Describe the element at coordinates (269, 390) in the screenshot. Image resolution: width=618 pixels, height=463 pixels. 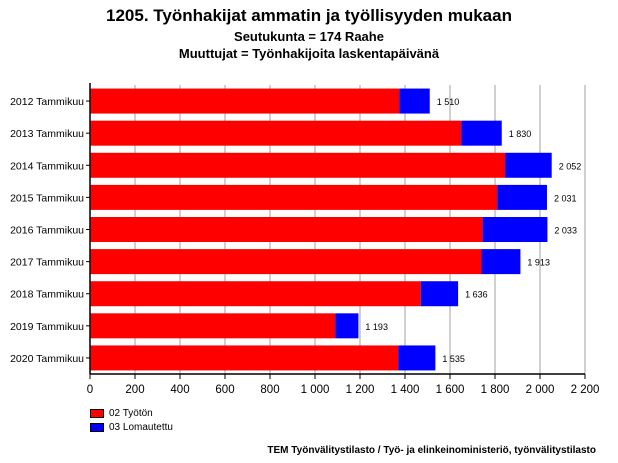
I see `x-tick-label: 800` at that location.